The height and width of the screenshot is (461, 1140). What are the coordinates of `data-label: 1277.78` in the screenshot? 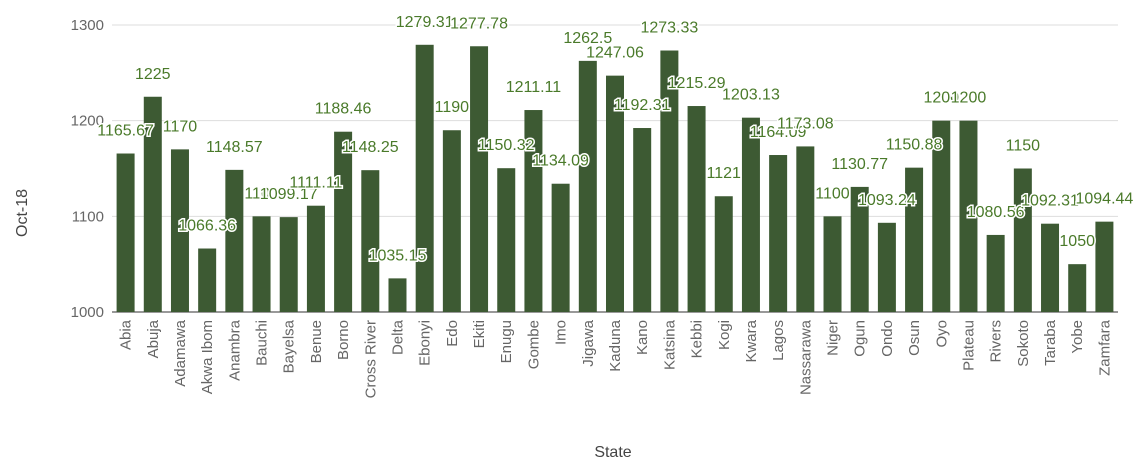 It's located at (479, 23).